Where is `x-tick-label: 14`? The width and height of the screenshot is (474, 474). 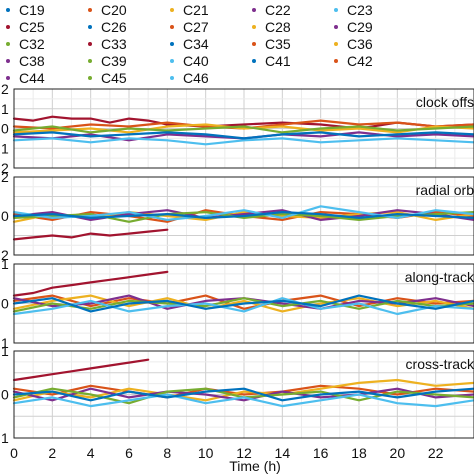 x-tick-label: 14 is located at coordinates (283, 453).